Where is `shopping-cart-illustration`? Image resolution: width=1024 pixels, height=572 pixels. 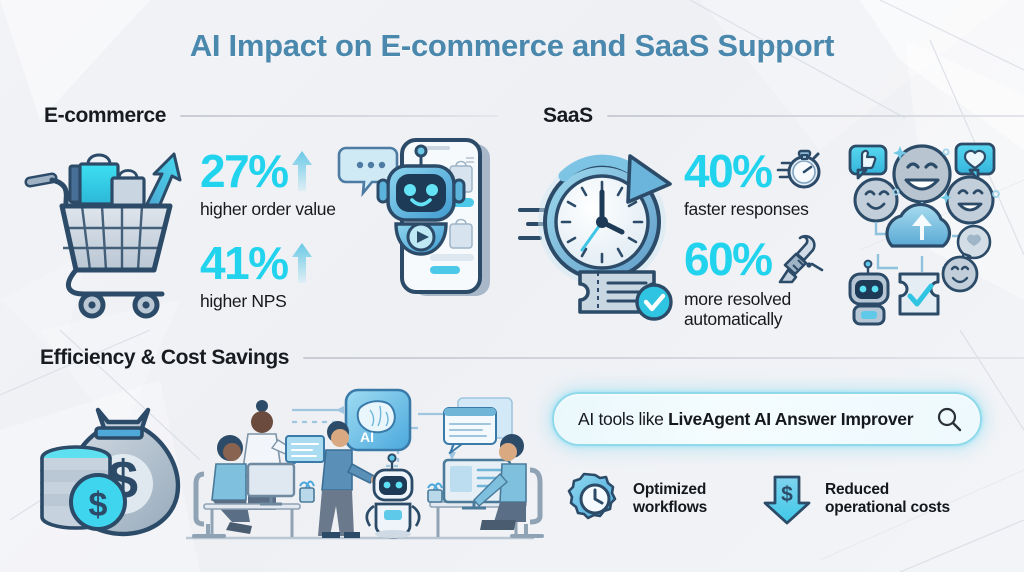
shopping-cart-illustration is located at coordinates (103, 235).